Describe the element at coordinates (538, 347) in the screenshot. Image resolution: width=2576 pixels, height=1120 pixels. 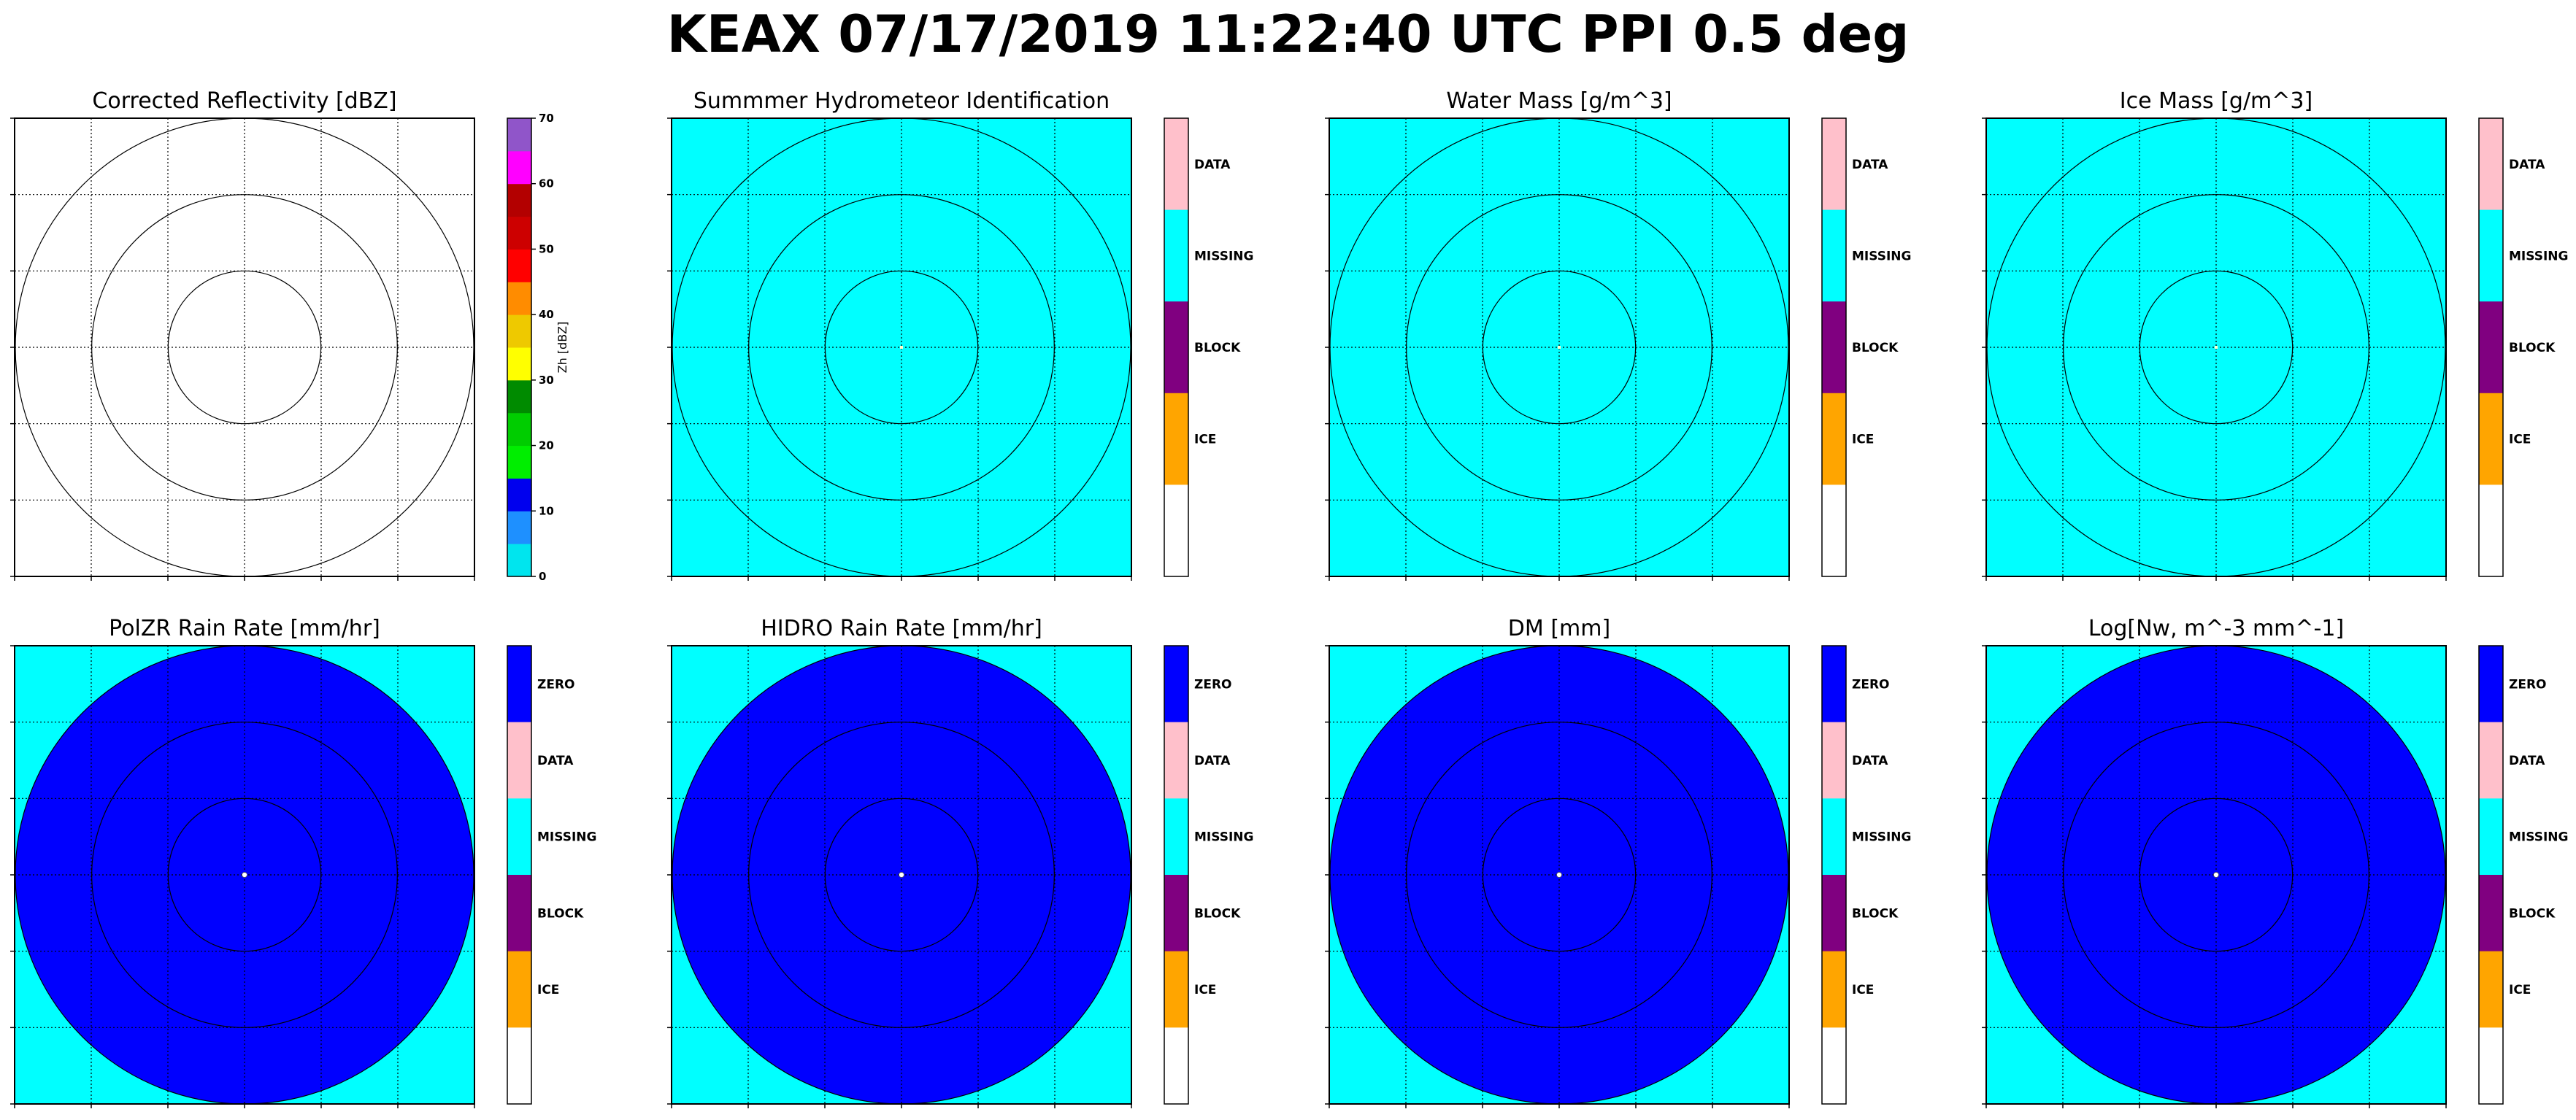
I see `colorbar: 0 10 20 30 40 50 60 70 Zh [dBZ]` at that location.